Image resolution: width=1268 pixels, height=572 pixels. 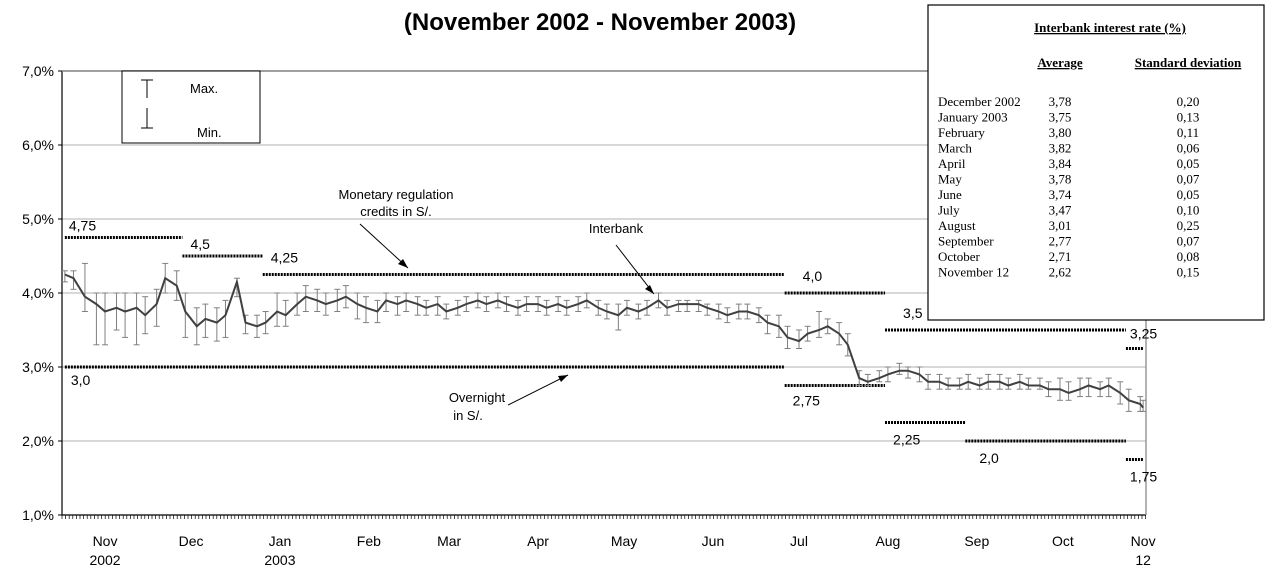 What do you see at coordinates (38, 219) in the screenshot?
I see `y-tick-label: 5,0%` at bounding box center [38, 219].